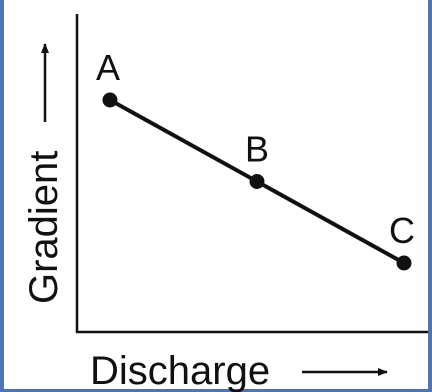 The width and height of the screenshot is (432, 392). What do you see at coordinates (402, 230) in the screenshot?
I see `point-label-c: C` at bounding box center [402, 230].